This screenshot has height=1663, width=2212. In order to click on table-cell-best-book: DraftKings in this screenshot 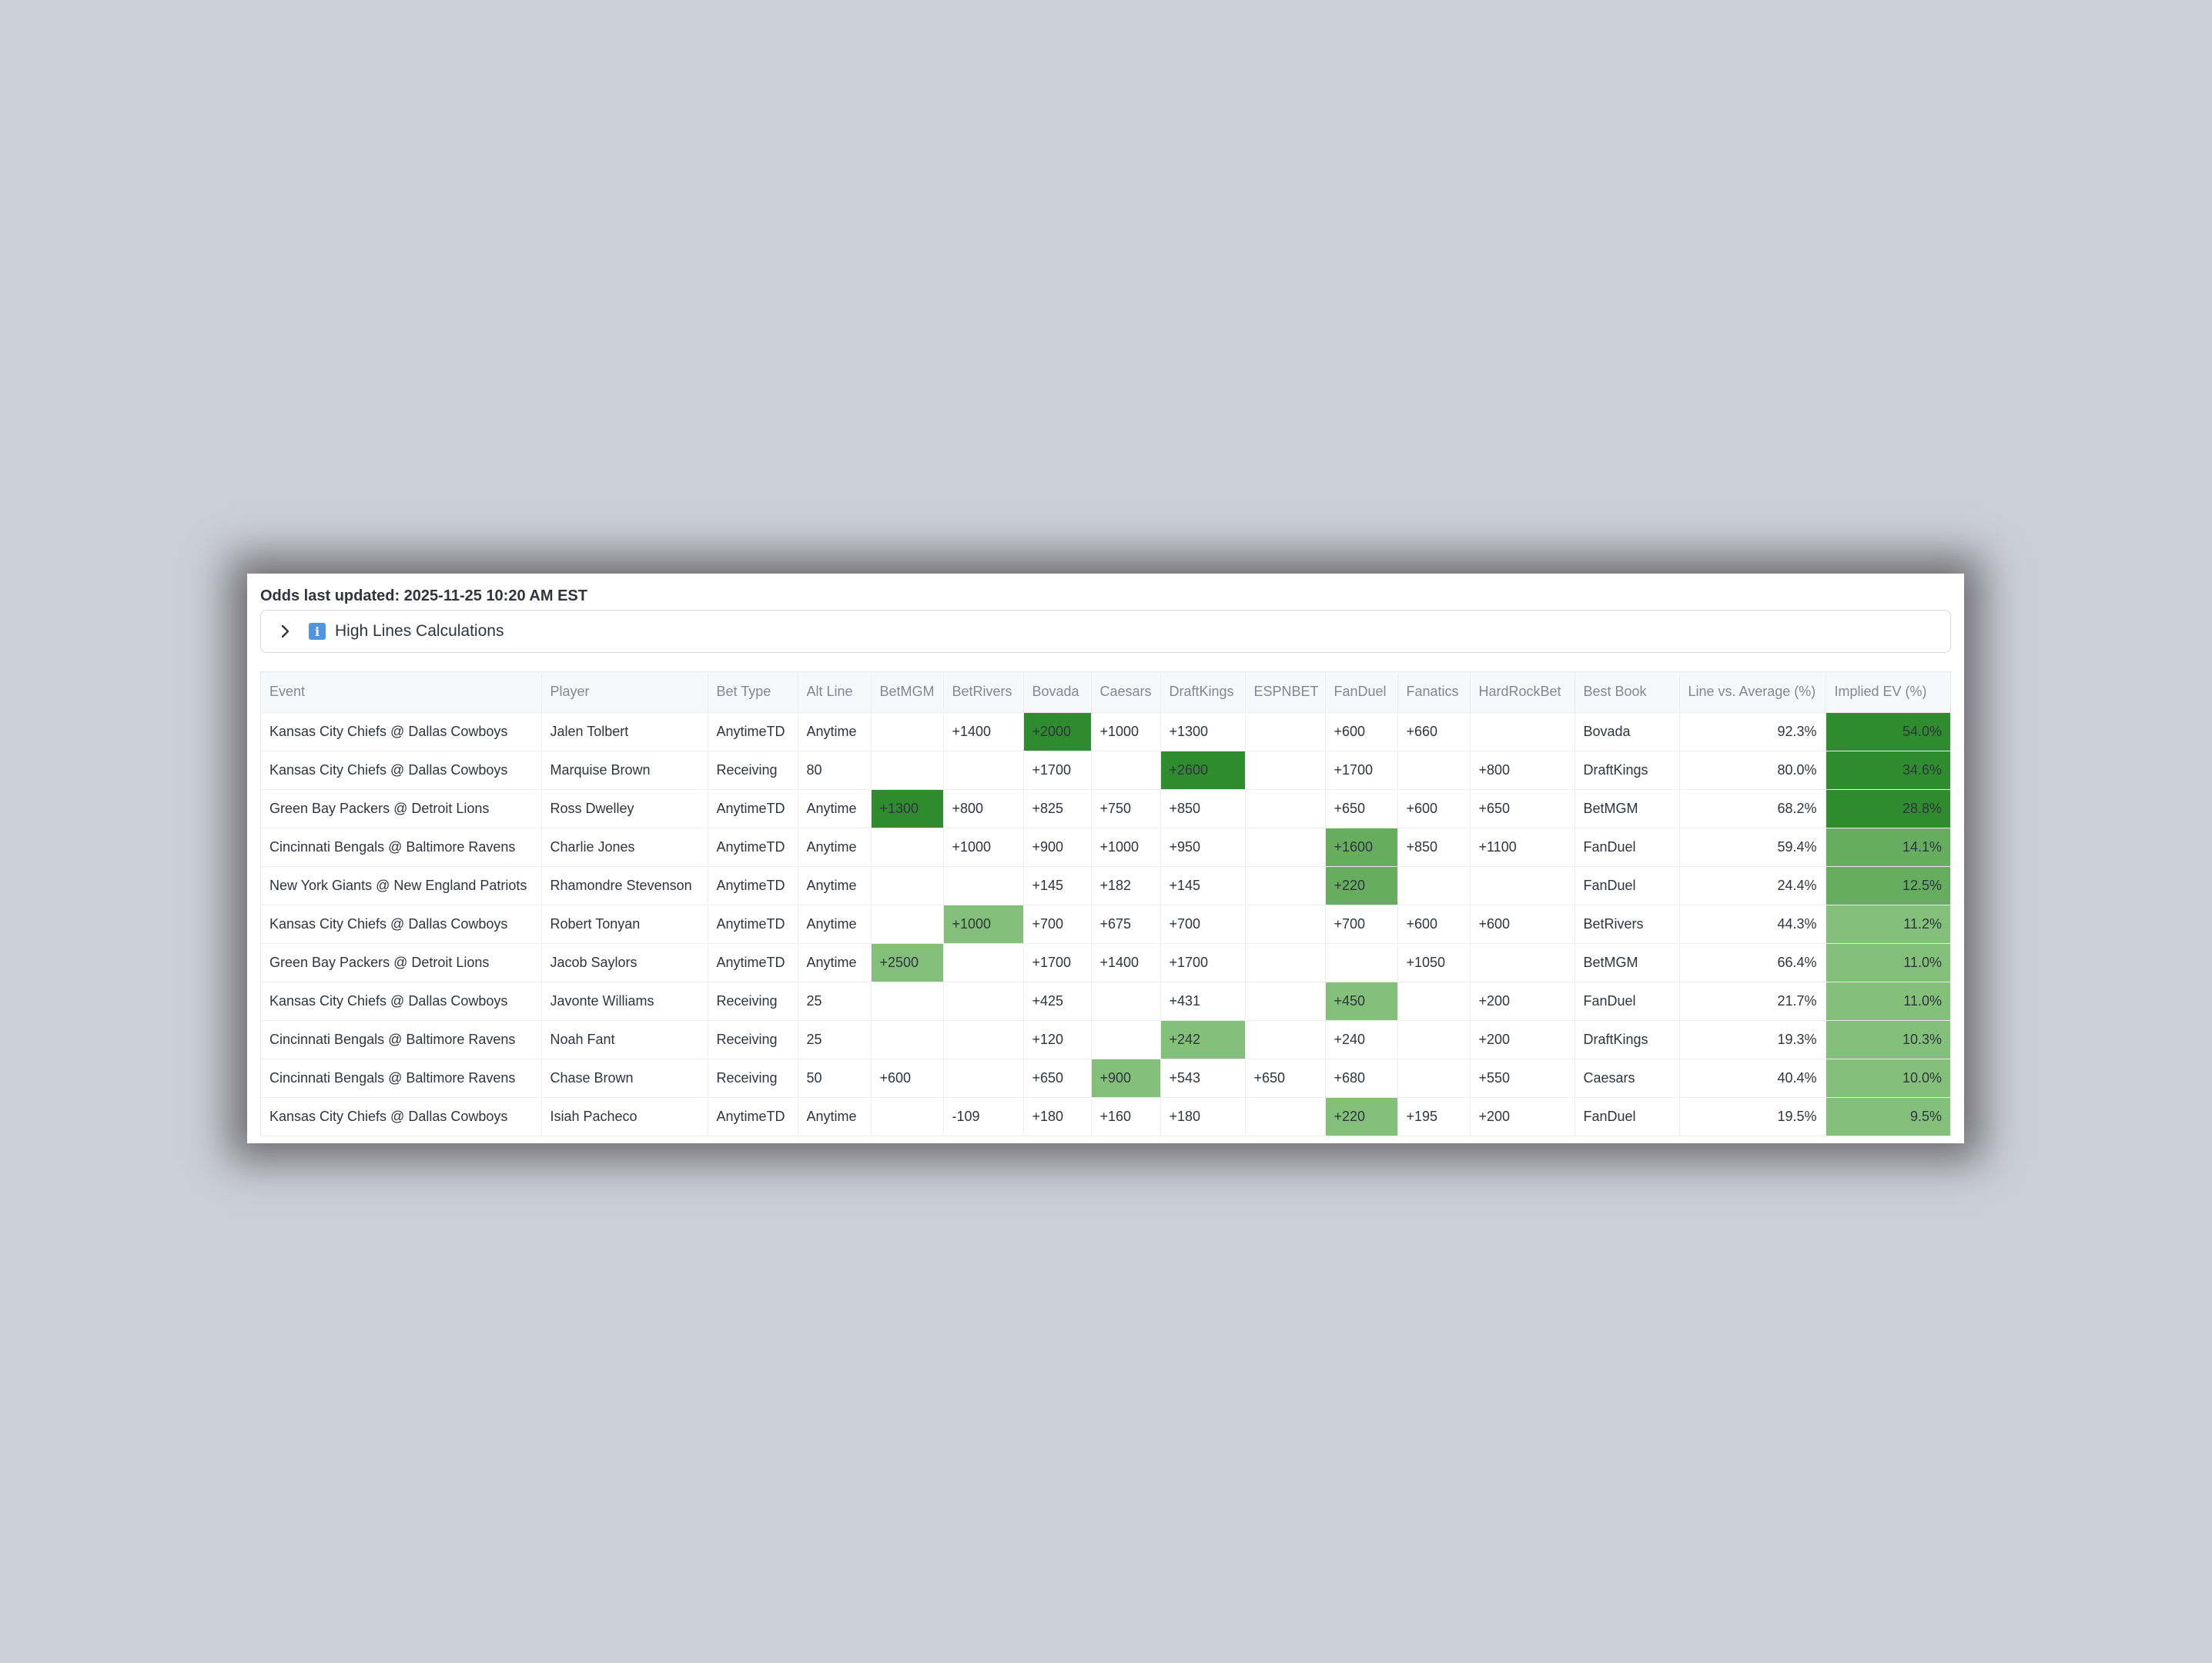, I will do `click(1627, 770)`.